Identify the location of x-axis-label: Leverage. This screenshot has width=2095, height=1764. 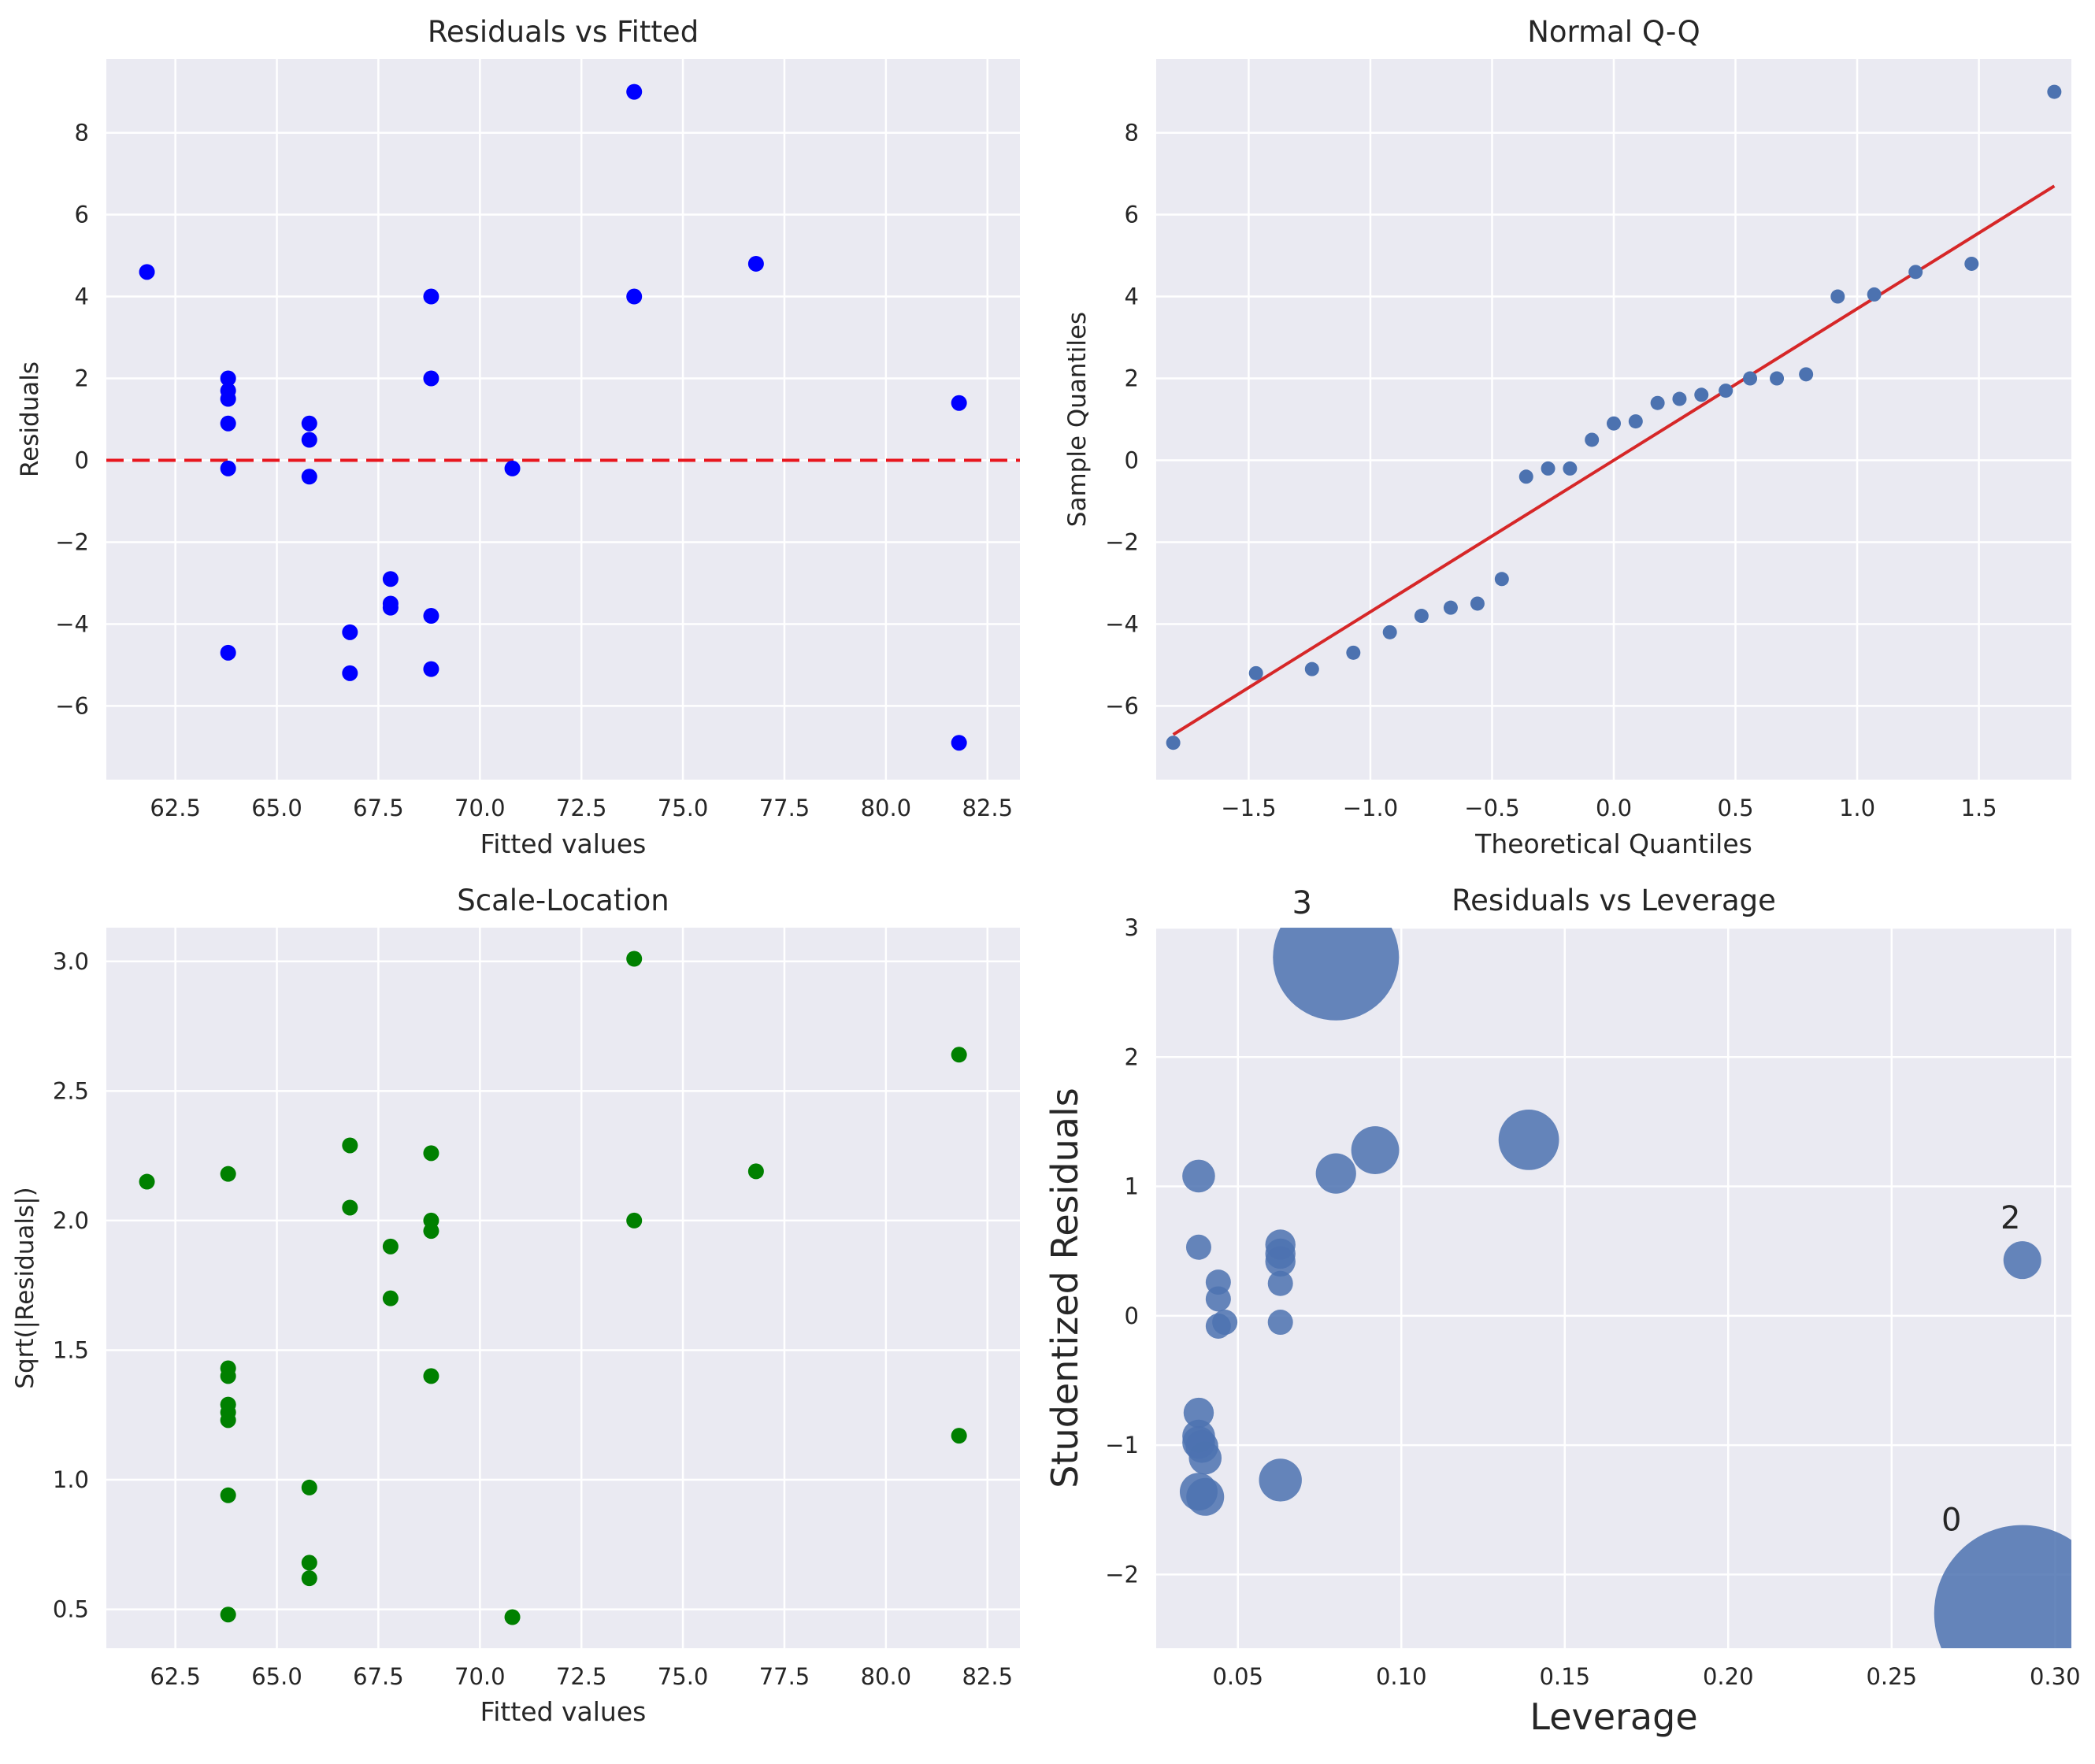
(1614, 1716).